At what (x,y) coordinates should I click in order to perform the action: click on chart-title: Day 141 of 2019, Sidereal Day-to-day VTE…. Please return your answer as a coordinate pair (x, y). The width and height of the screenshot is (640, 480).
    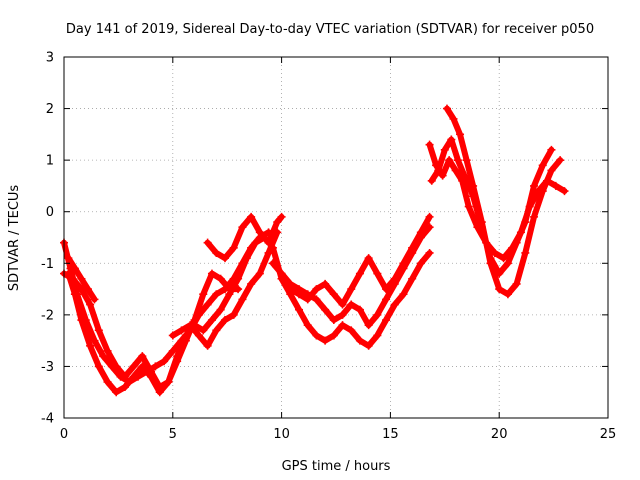
    Looking at the image, I should click on (330, 29).